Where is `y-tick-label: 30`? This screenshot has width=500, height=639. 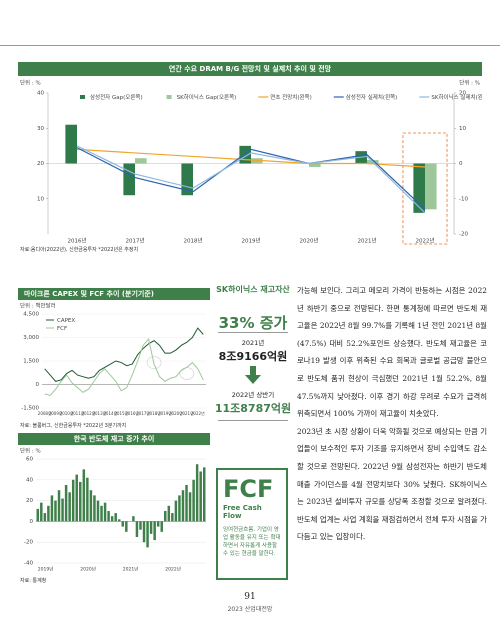
y-tick-label: 30 is located at coordinates (40, 129).